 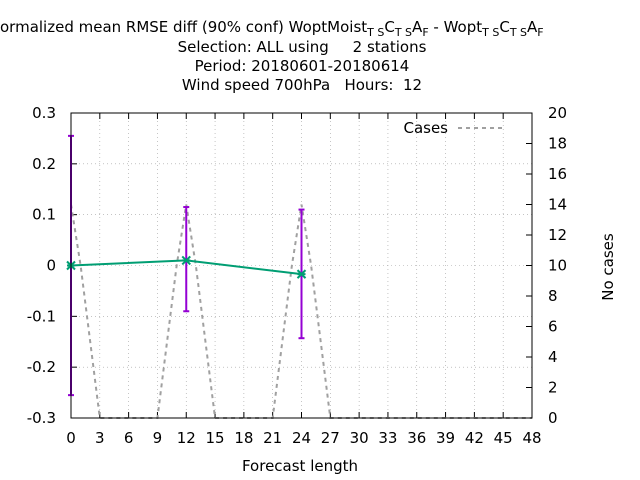 What do you see at coordinates (330, 438) in the screenshot?
I see `x-tick-label: 27` at bounding box center [330, 438].